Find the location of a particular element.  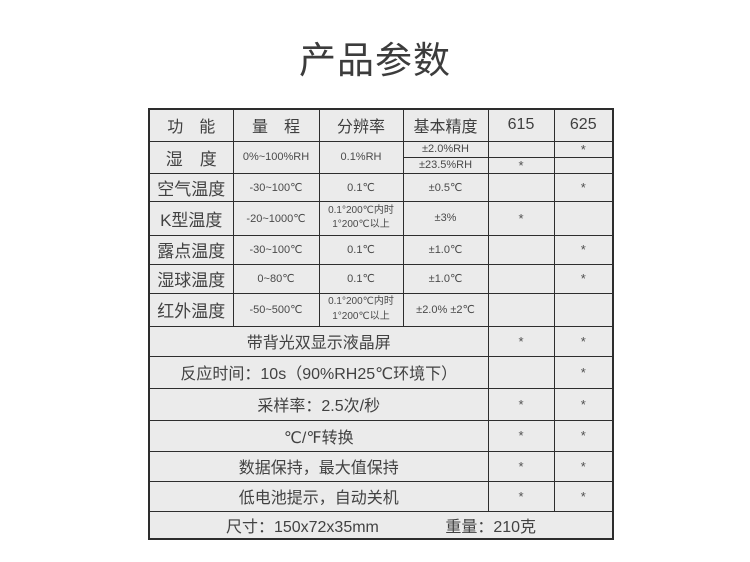

feature-label-cell: ℃/℉转换 is located at coordinates (318, 435).